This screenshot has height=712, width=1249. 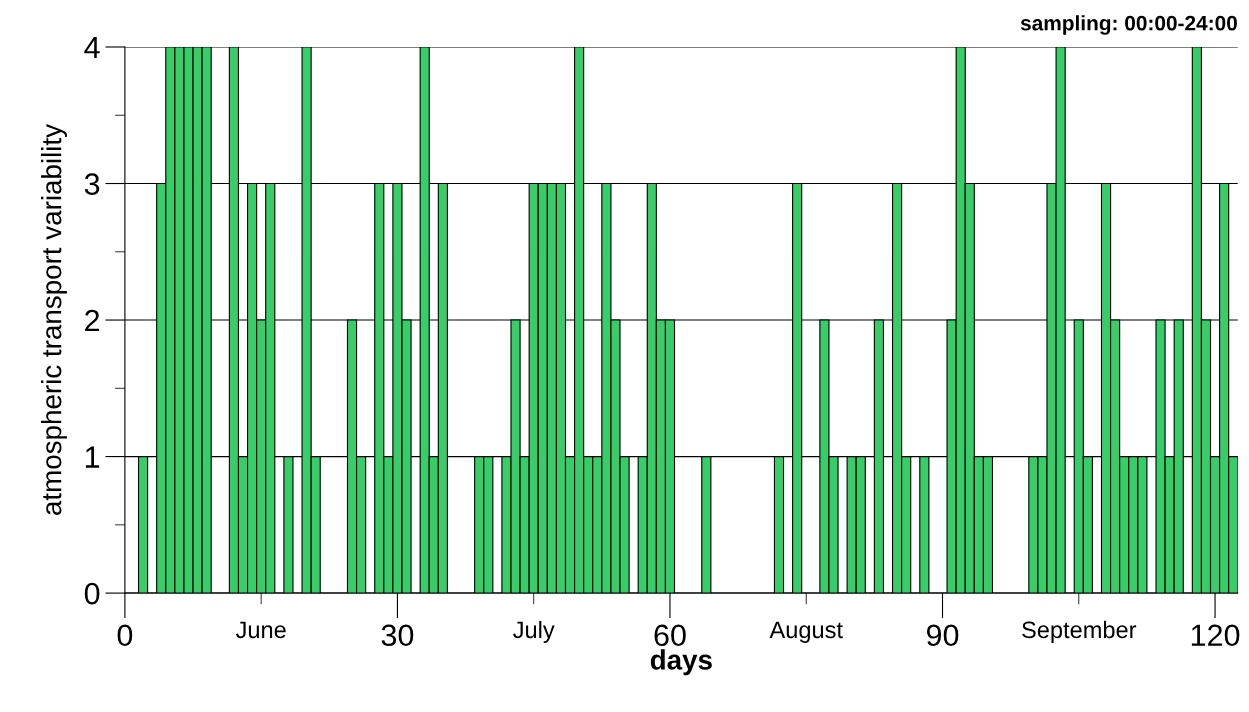 I want to click on x-tick-label: June, so click(x=260, y=630).